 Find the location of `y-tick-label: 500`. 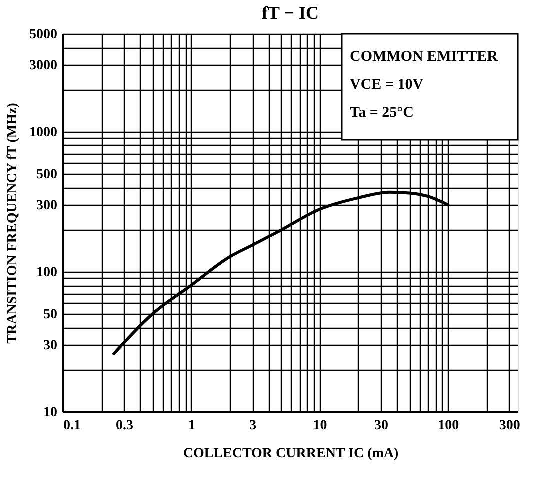

y-tick-label: 500 is located at coordinates (47, 175).